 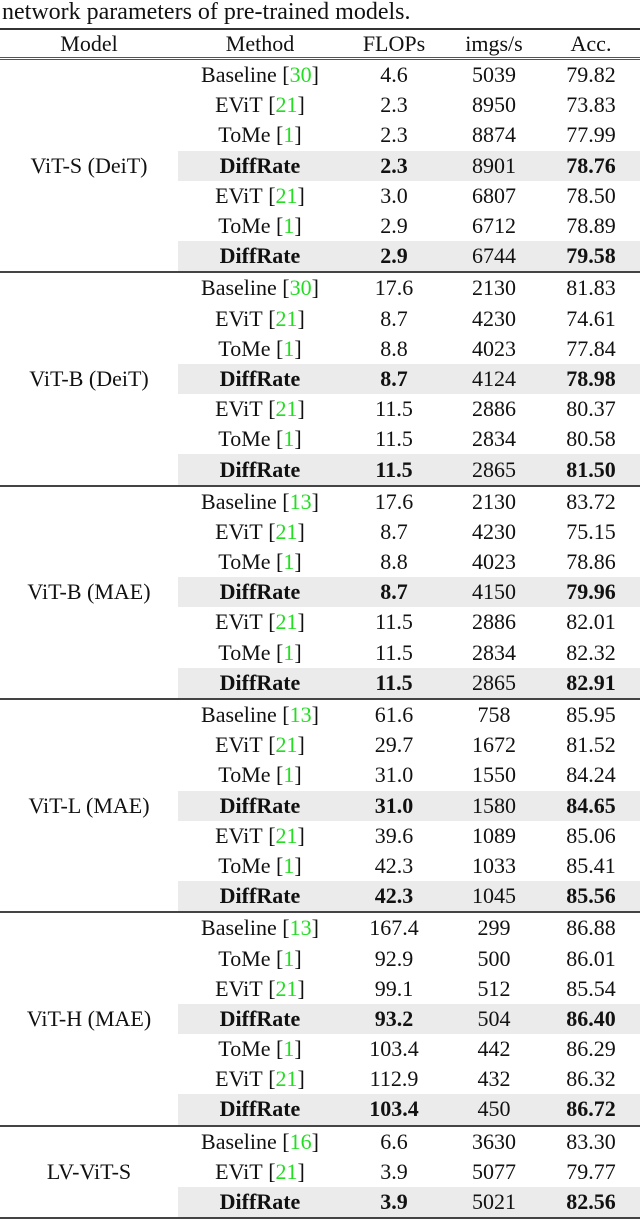 I want to click on imgs-cell: 450, so click(x=494, y=1110).